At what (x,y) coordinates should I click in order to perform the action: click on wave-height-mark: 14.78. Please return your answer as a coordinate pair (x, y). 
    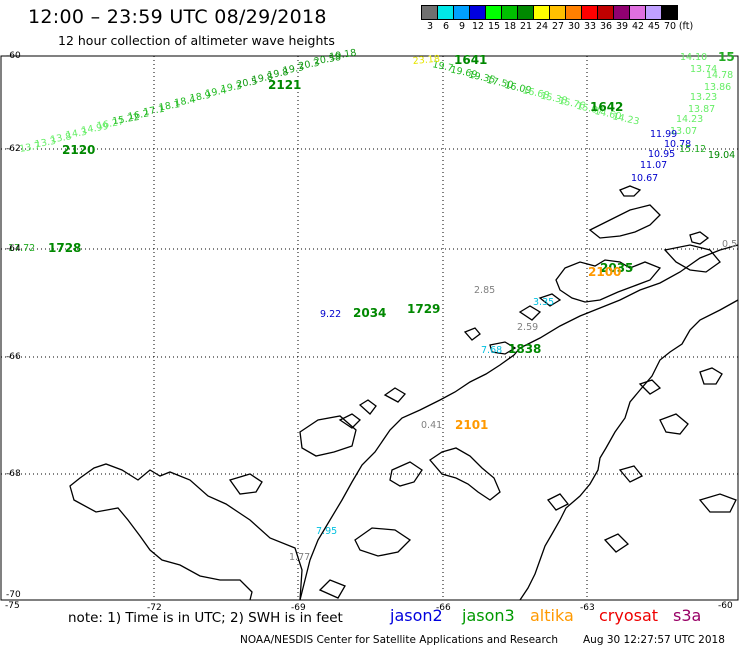
    Looking at the image, I should click on (719, 75).